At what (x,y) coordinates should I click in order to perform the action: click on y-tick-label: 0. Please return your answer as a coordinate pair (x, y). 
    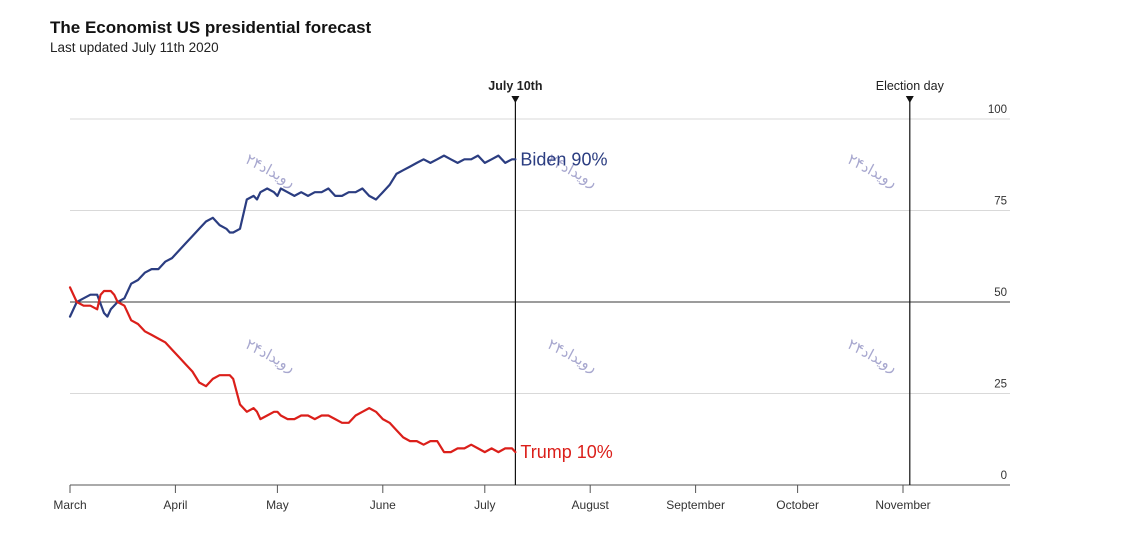
    Looking at the image, I should click on (1004, 476).